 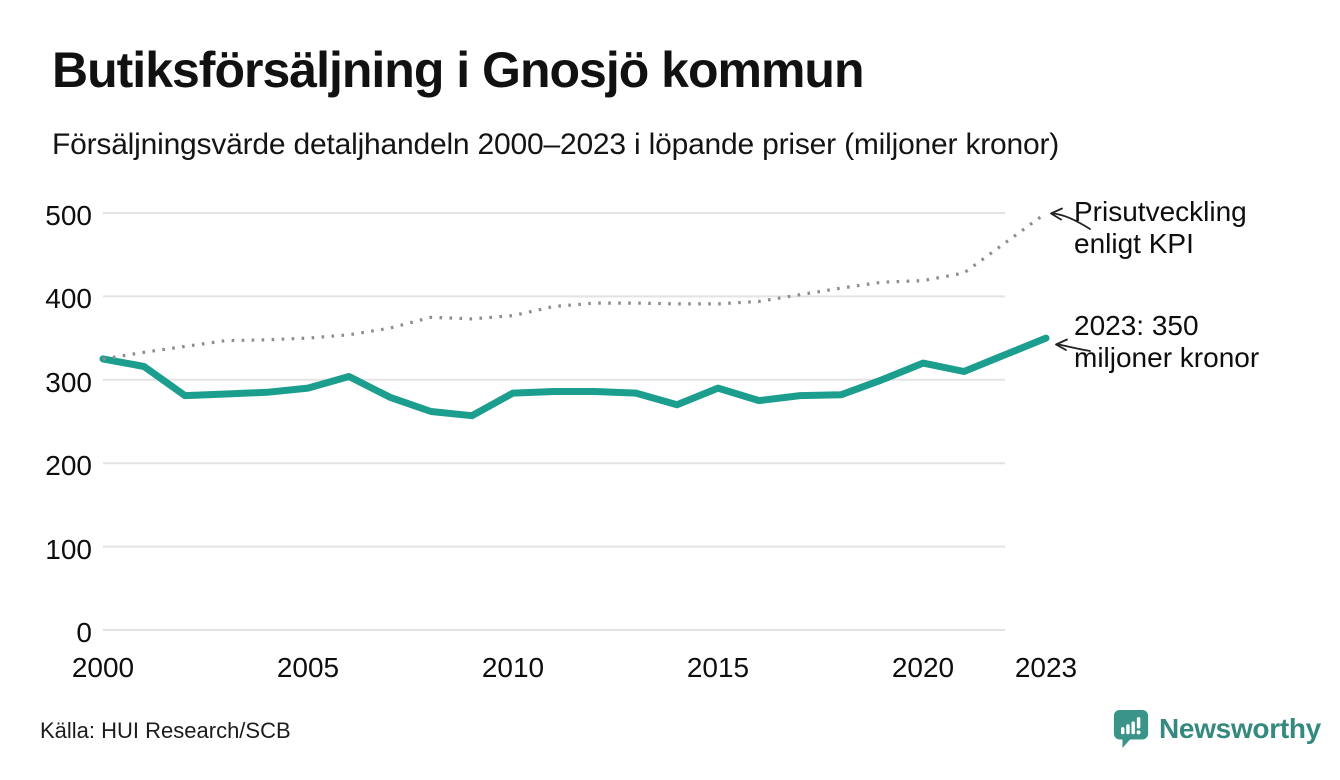 I want to click on newsworthy-logo: Newsworthy, so click(x=1216, y=729).